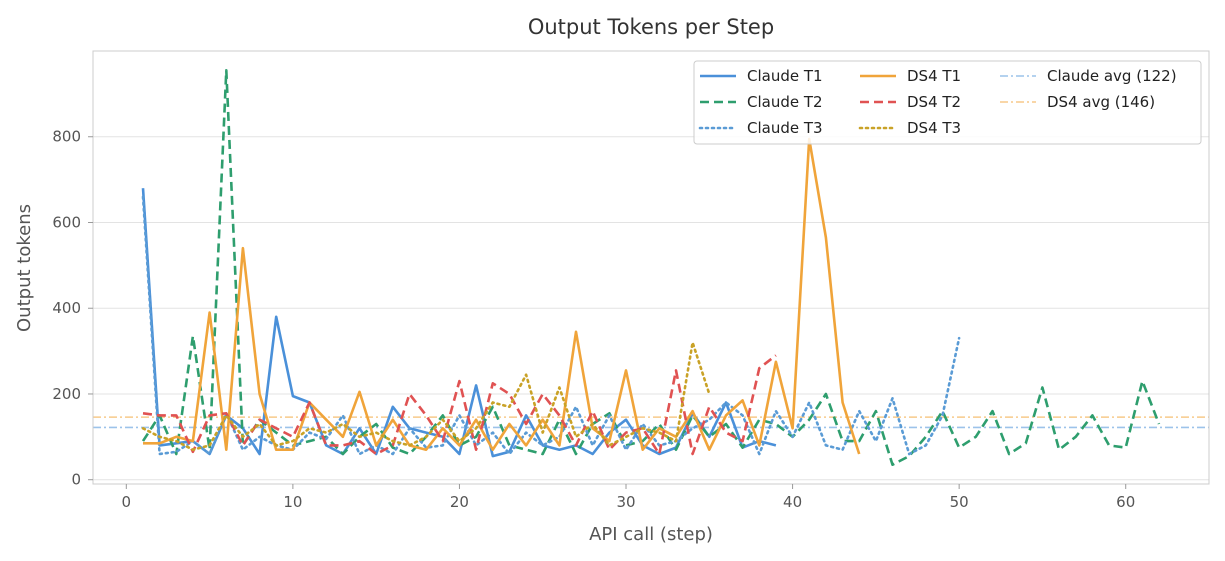  I want to click on legend-label-claude-t2: Claude T2, so click(785, 102).